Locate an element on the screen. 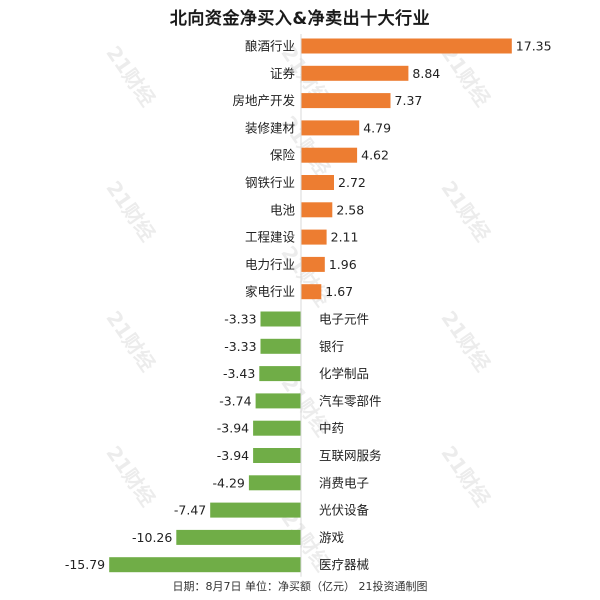  category-label: 装修建材 is located at coordinates (270, 127).